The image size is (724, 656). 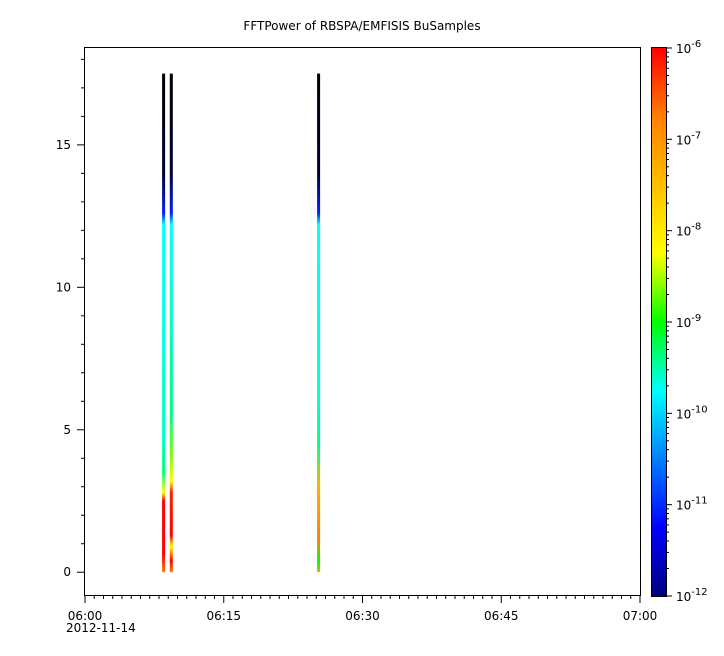 I want to click on y-axis: 0 5 10 15, so click(x=70, y=318).